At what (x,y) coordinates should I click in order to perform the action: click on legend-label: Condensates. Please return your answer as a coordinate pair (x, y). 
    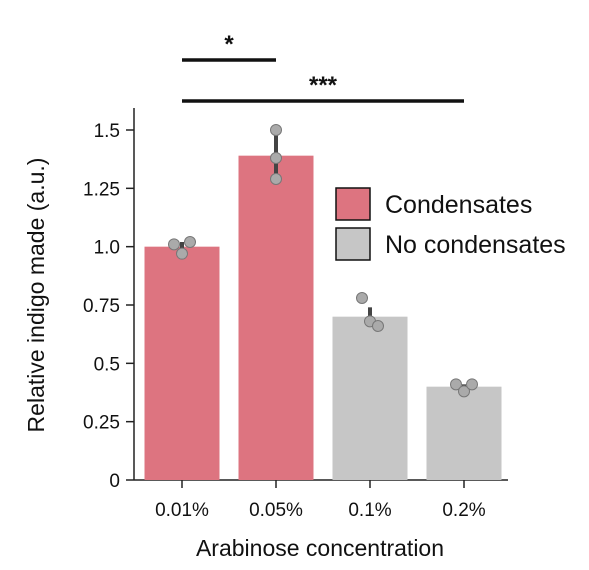
    Looking at the image, I should click on (458, 205).